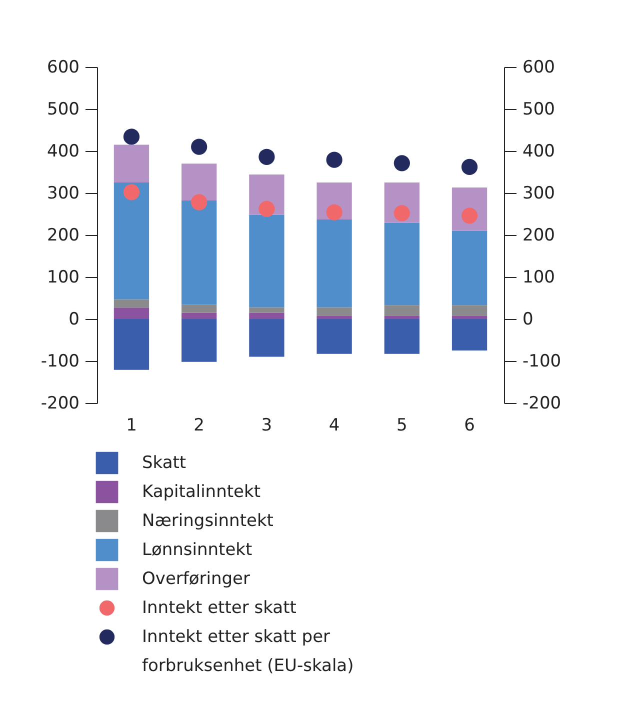  I want to click on x-tick-label: 5, so click(402, 426).